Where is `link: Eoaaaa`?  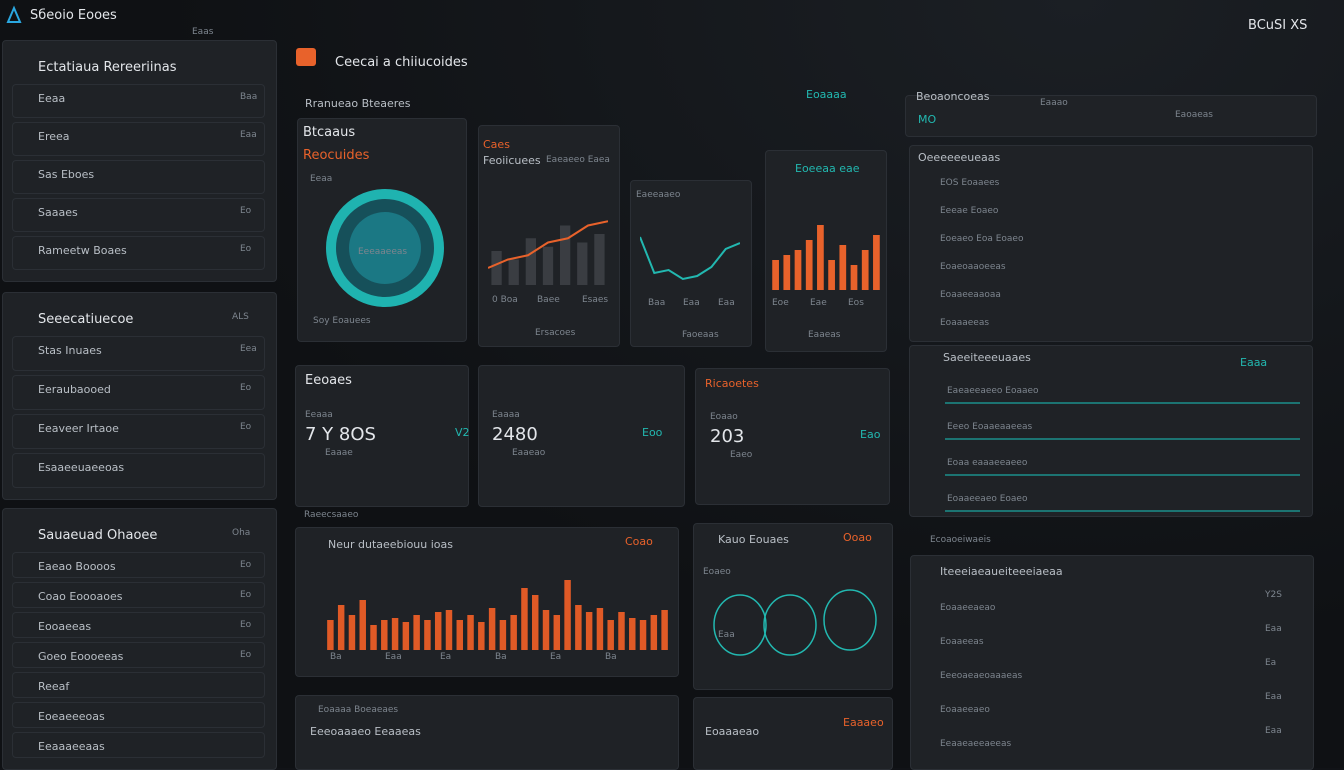 link: Eoaaaa is located at coordinates (826, 94).